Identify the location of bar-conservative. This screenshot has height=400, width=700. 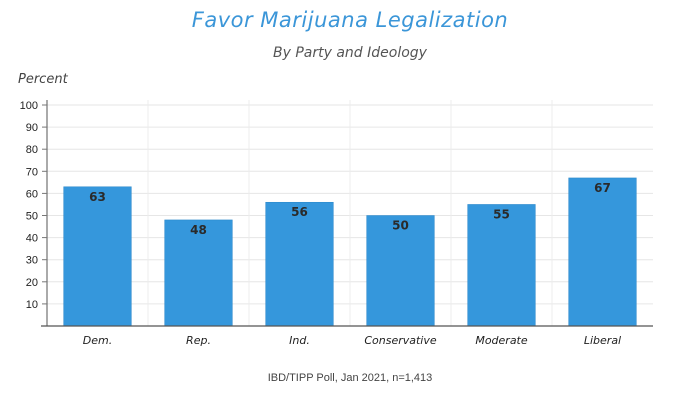
(400, 271).